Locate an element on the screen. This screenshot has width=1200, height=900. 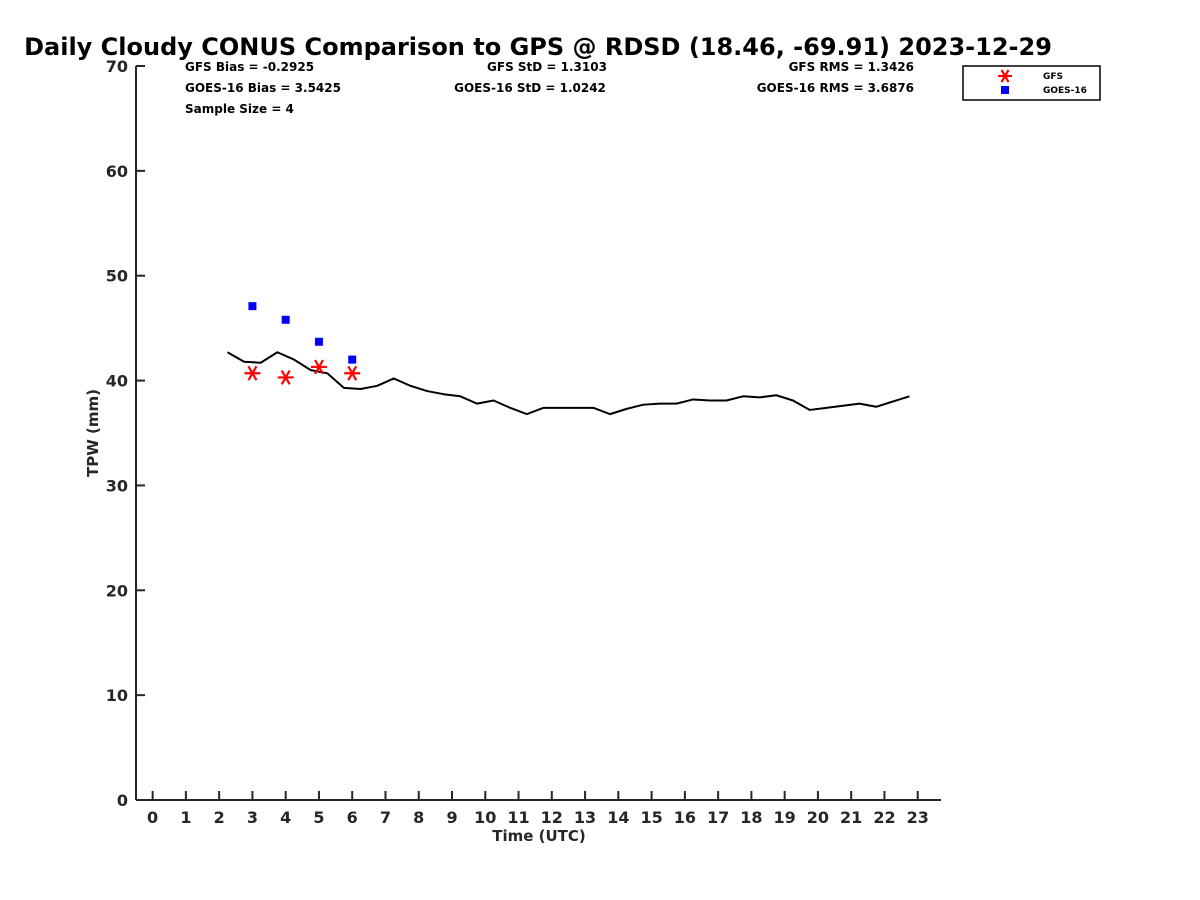
x-tick-label: 6 is located at coordinates (352, 817).